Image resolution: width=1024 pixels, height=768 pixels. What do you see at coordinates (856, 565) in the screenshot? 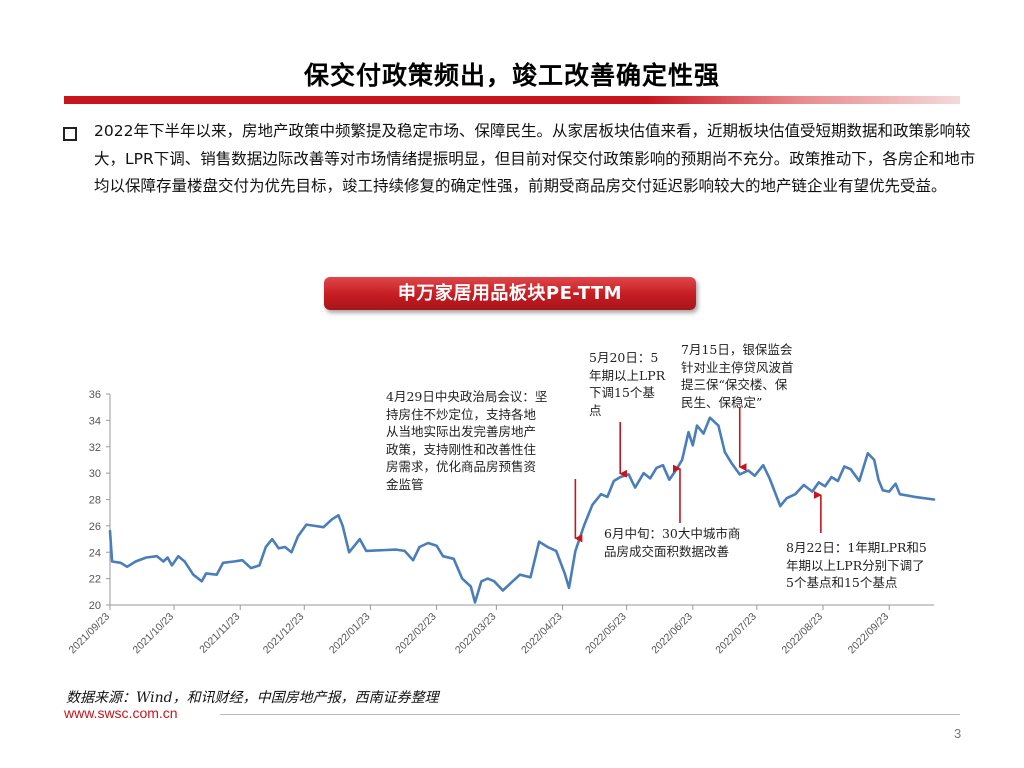
I see `annotation-aug22: 8月22日：1年期LPR和5 年期以上LPR分别下调了 5个基点和15个基点` at bounding box center [856, 565].